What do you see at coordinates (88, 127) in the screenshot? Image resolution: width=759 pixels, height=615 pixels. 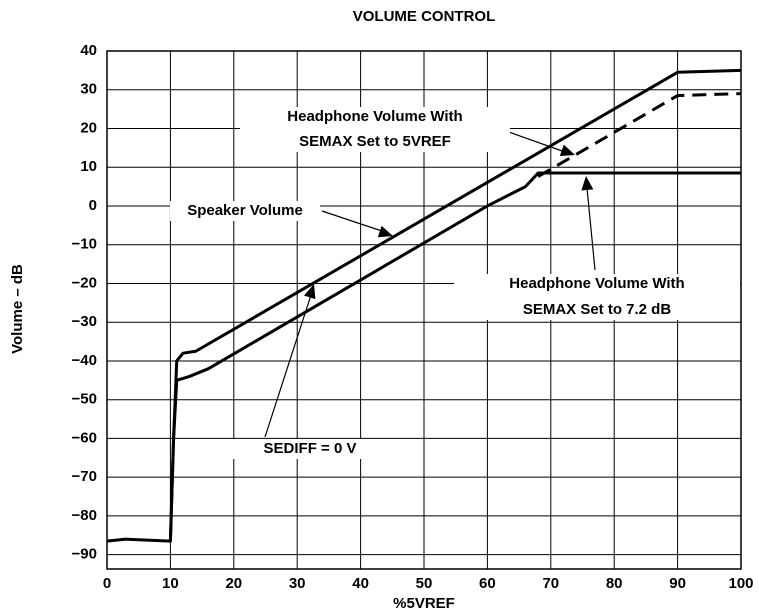 I see `y-tick-label: 20` at bounding box center [88, 127].